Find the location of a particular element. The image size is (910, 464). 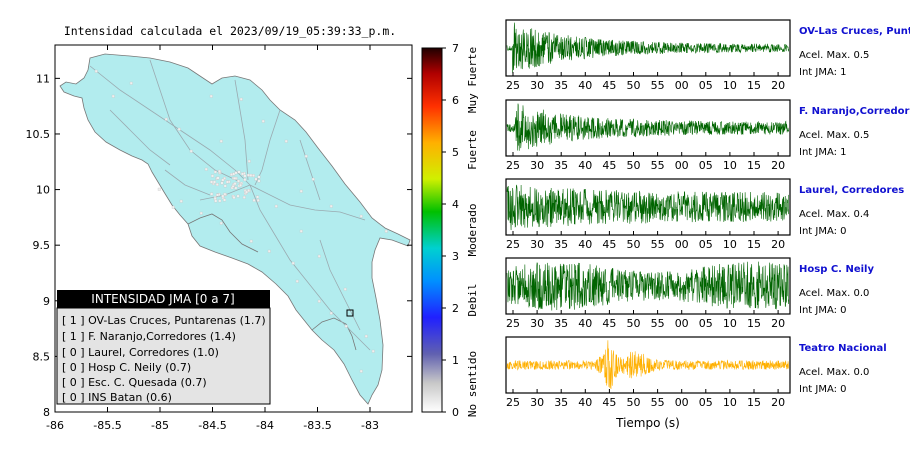

map-y-tick-label: 10 is located at coordinates (43, 190).